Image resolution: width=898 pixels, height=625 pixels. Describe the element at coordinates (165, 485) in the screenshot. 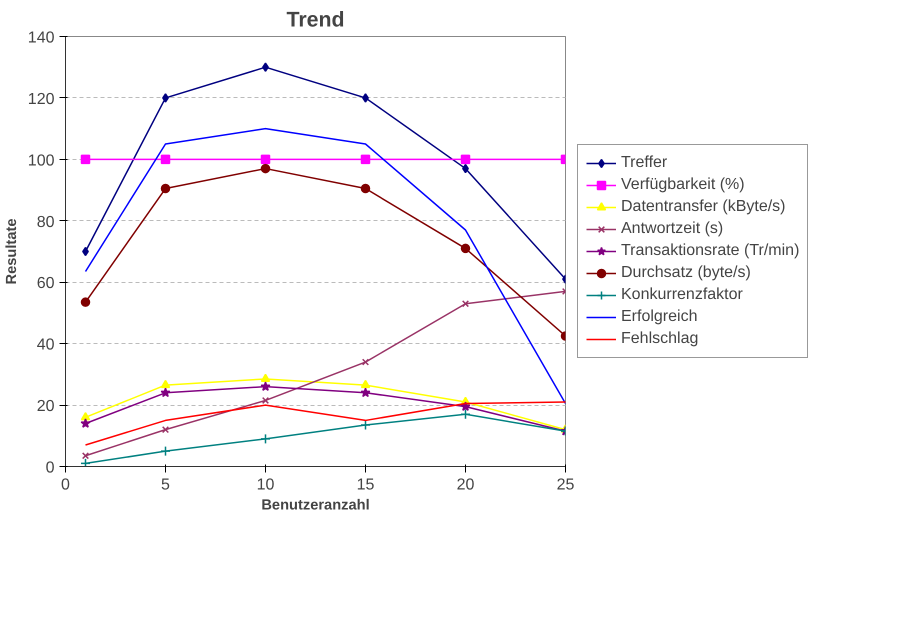

I see `x-tick-label: 5` at that location.